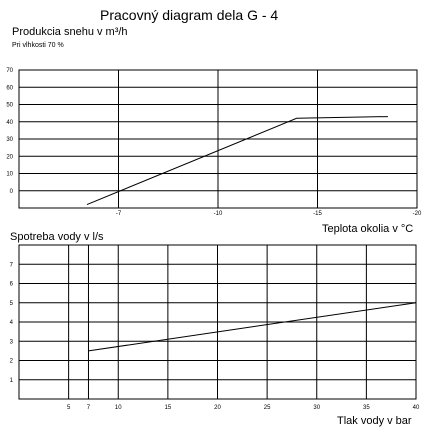 The width and height of the screenshot is (426, 433). Describe the element at coordinates (118, 408) in the screenshot. I see `chart2-x-tick-label: 10` at that location.